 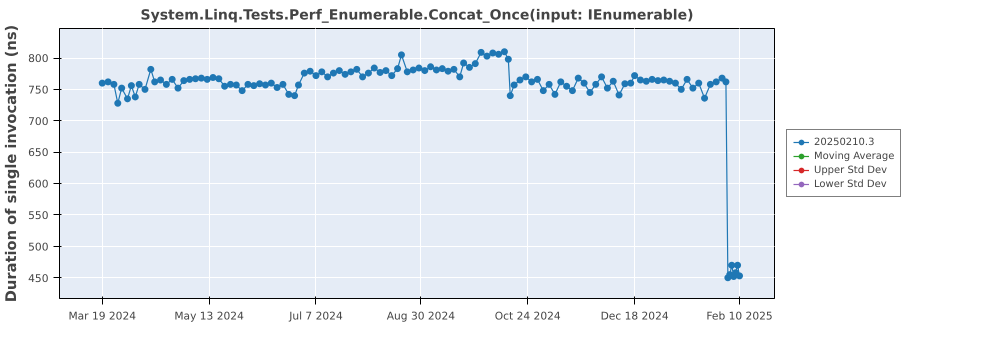 I want to click on y-tick-label: 500, so click(x=38, y=247).